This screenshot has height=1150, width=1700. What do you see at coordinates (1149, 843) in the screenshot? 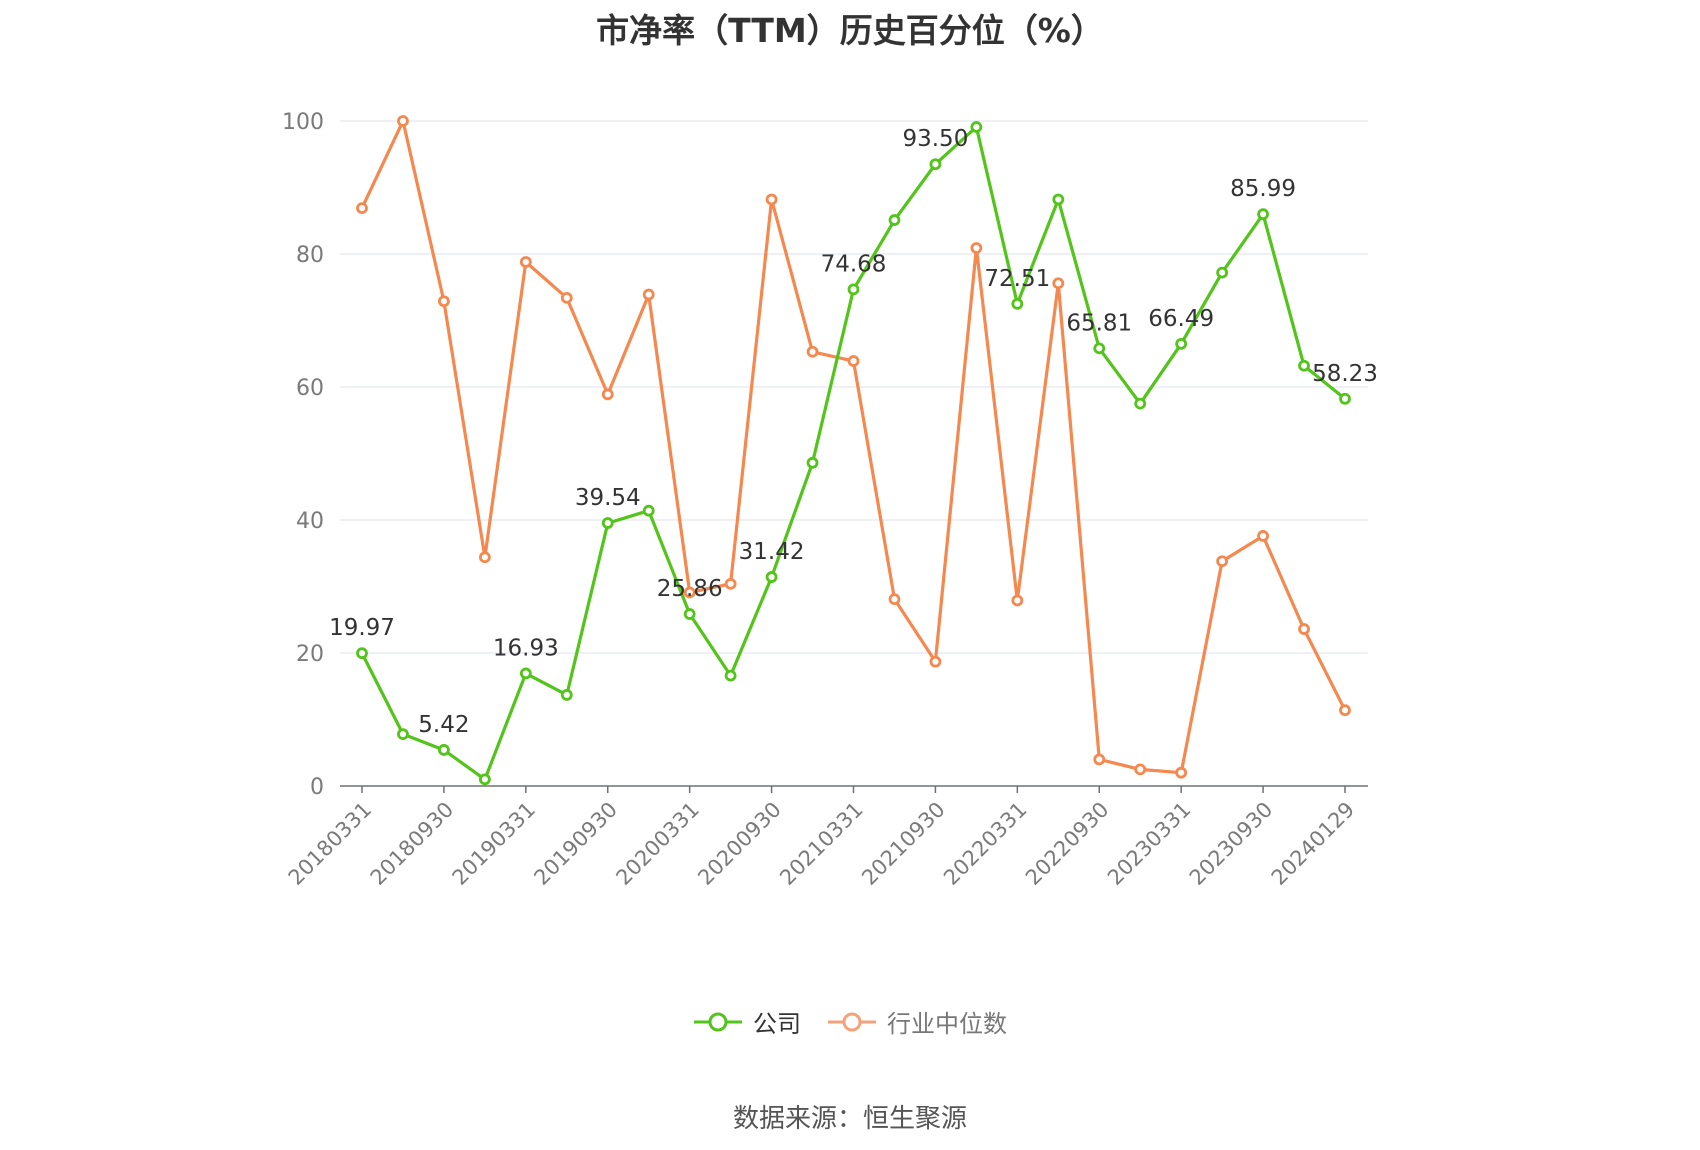
I see `x-tick-label: 20230331` at bounding box center [1149, 843].